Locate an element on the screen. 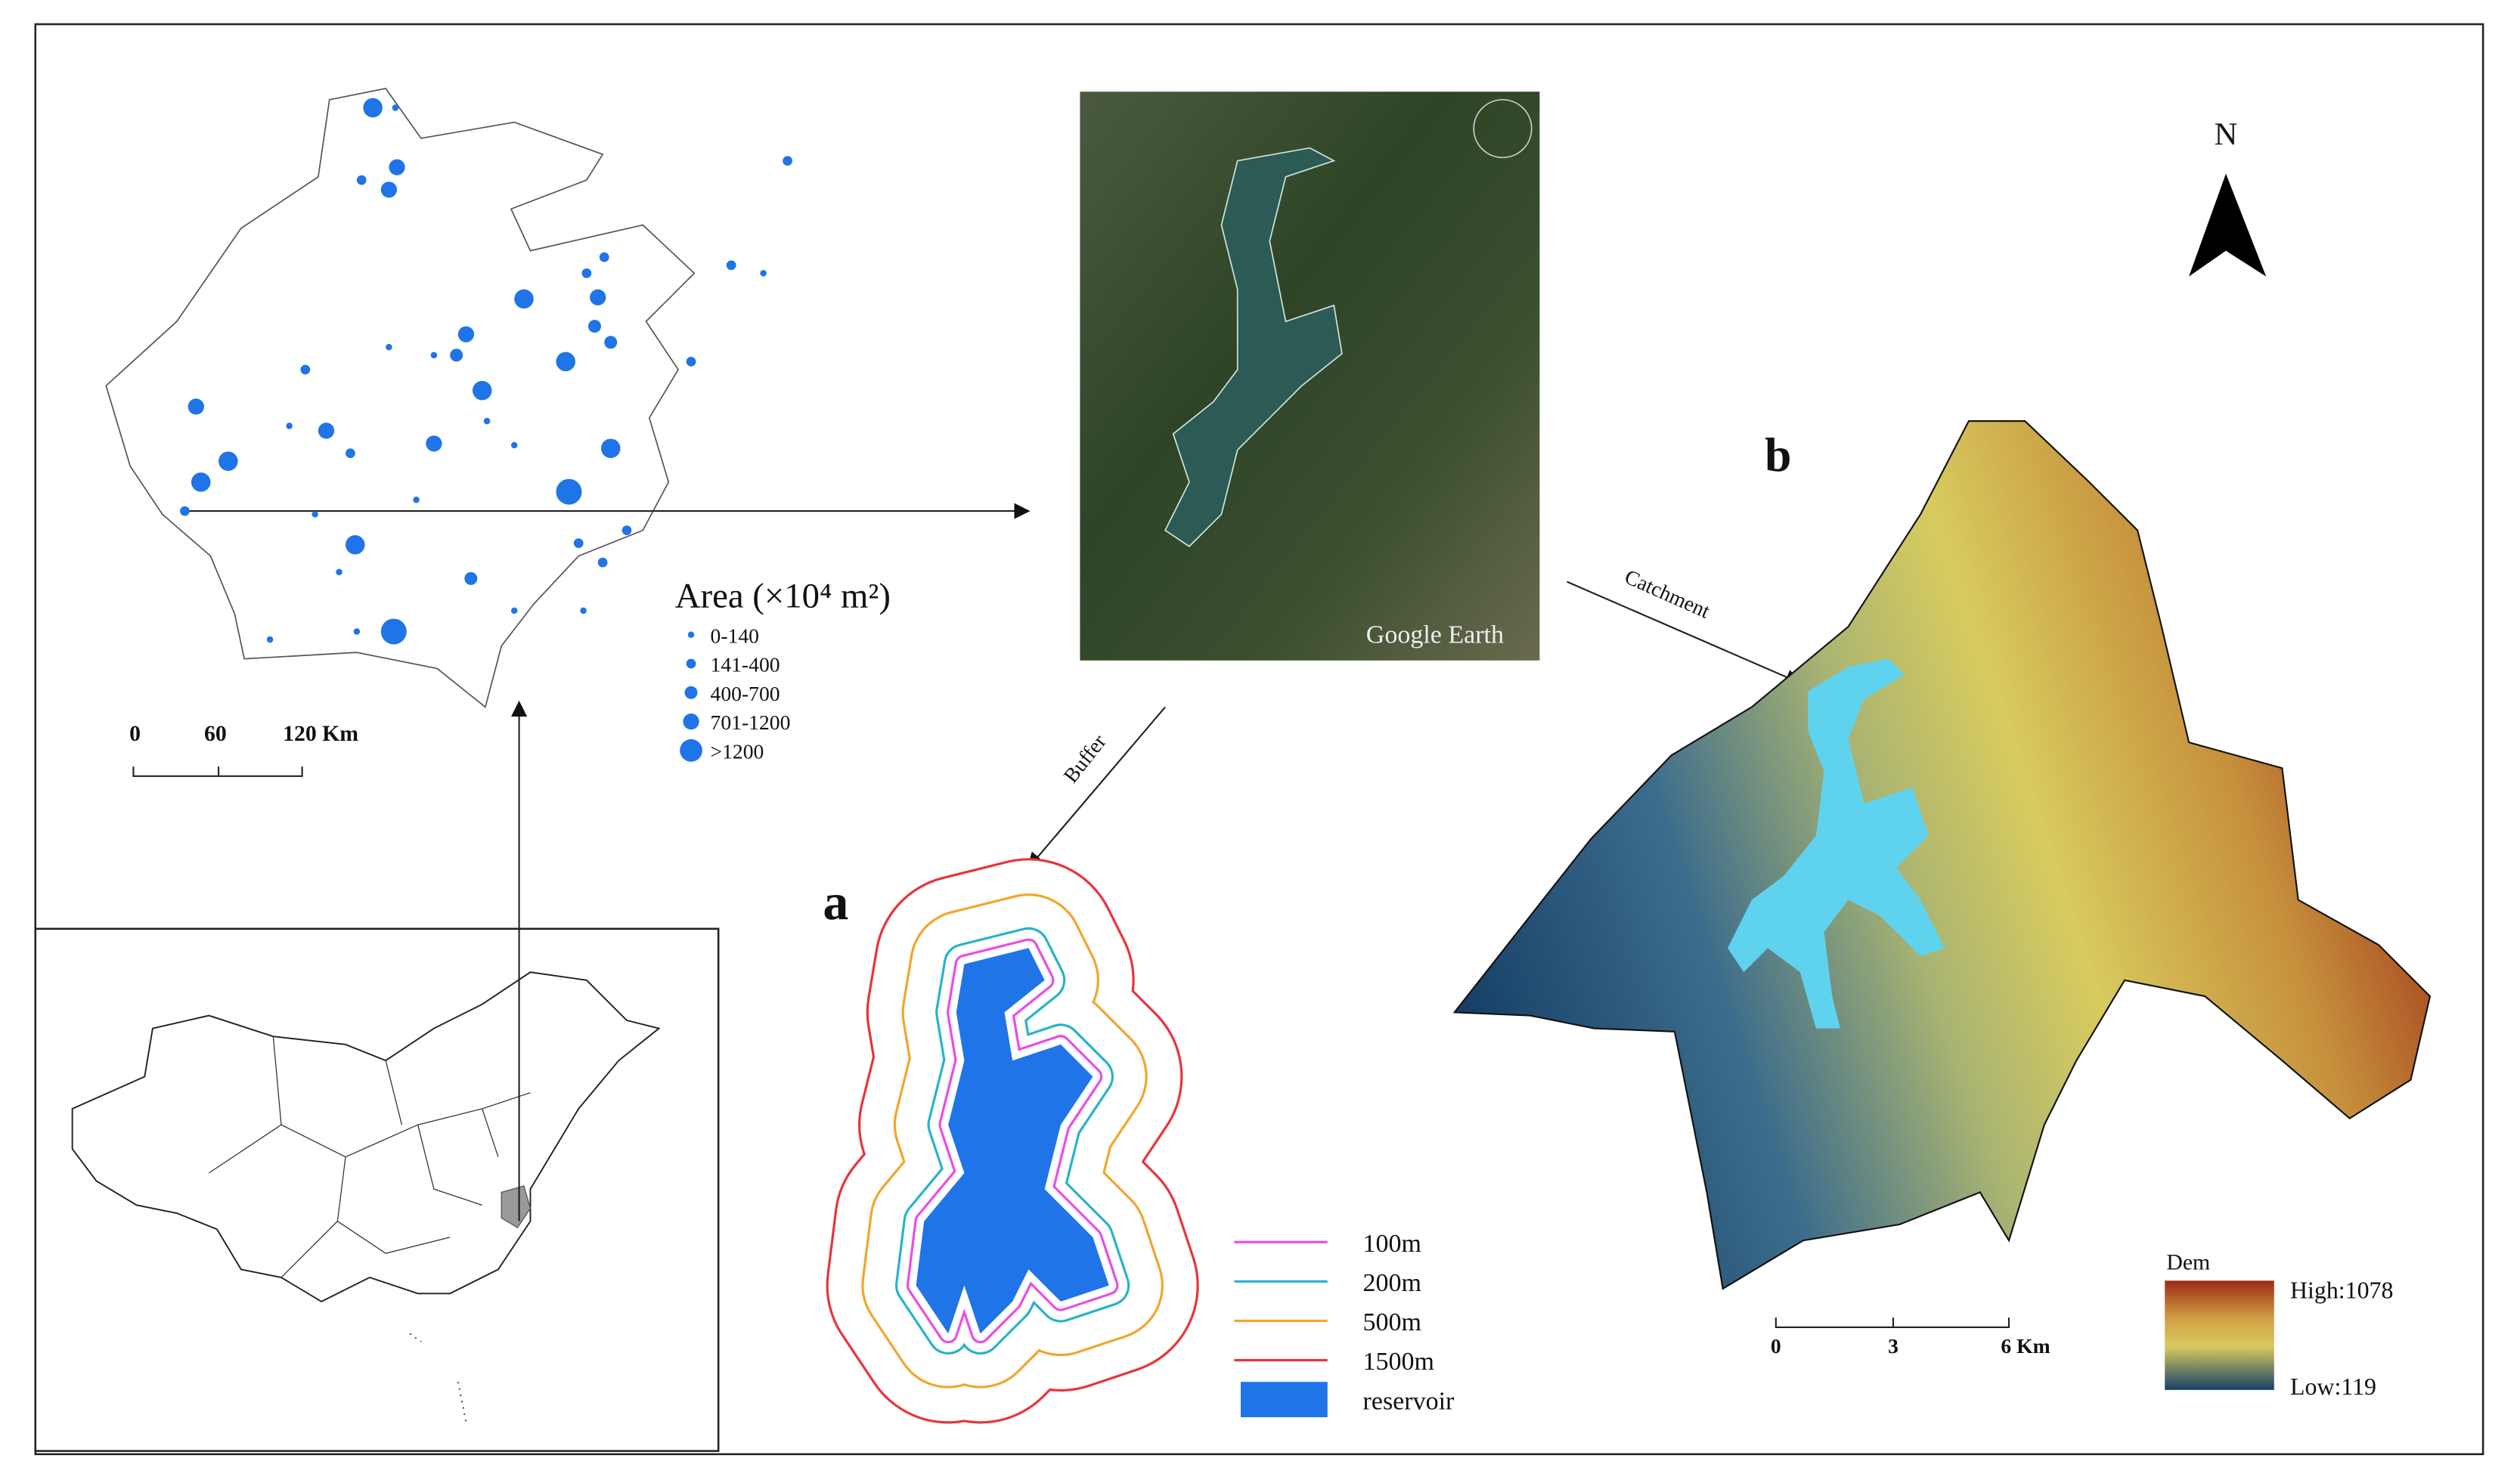 The width and height of the screenshot is (2520, 1480). legend-label: 0-140 is located at coordinates (735, 635).